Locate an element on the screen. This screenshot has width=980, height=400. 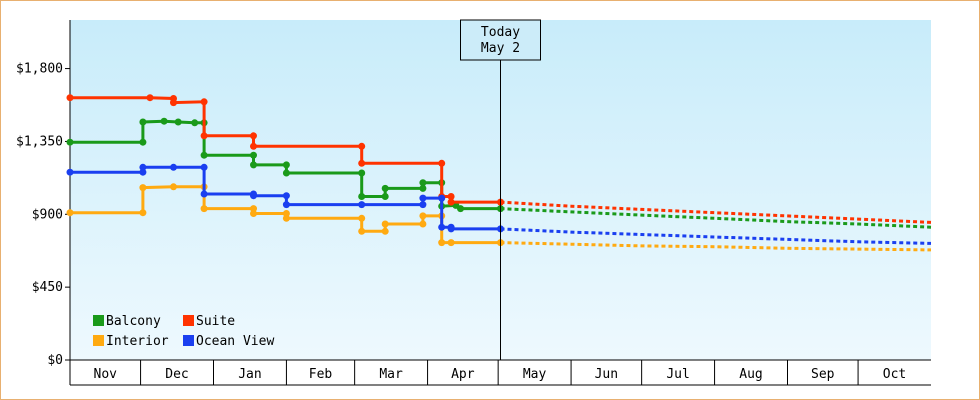
today-box is located at coordinates (500, 40).